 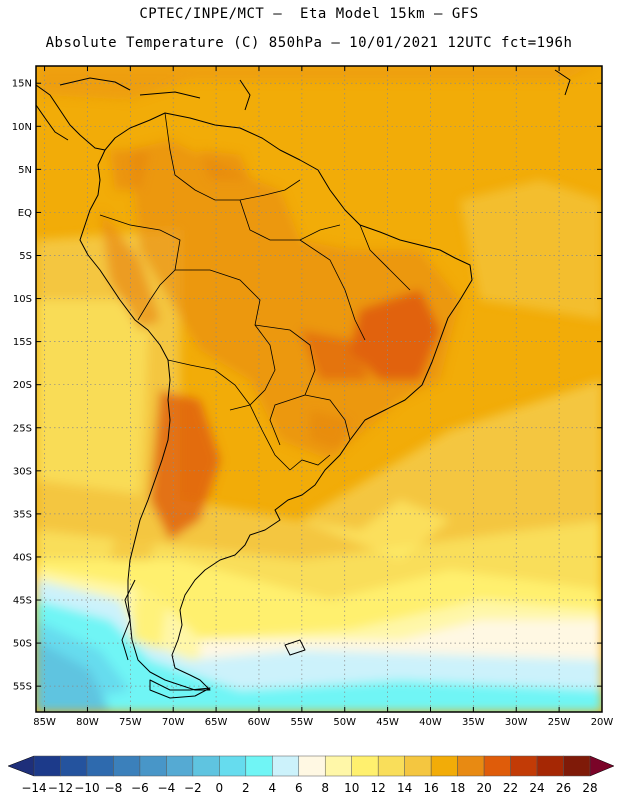 I want to click on lat-tick-label: 35S, so click(x=22, y=514).